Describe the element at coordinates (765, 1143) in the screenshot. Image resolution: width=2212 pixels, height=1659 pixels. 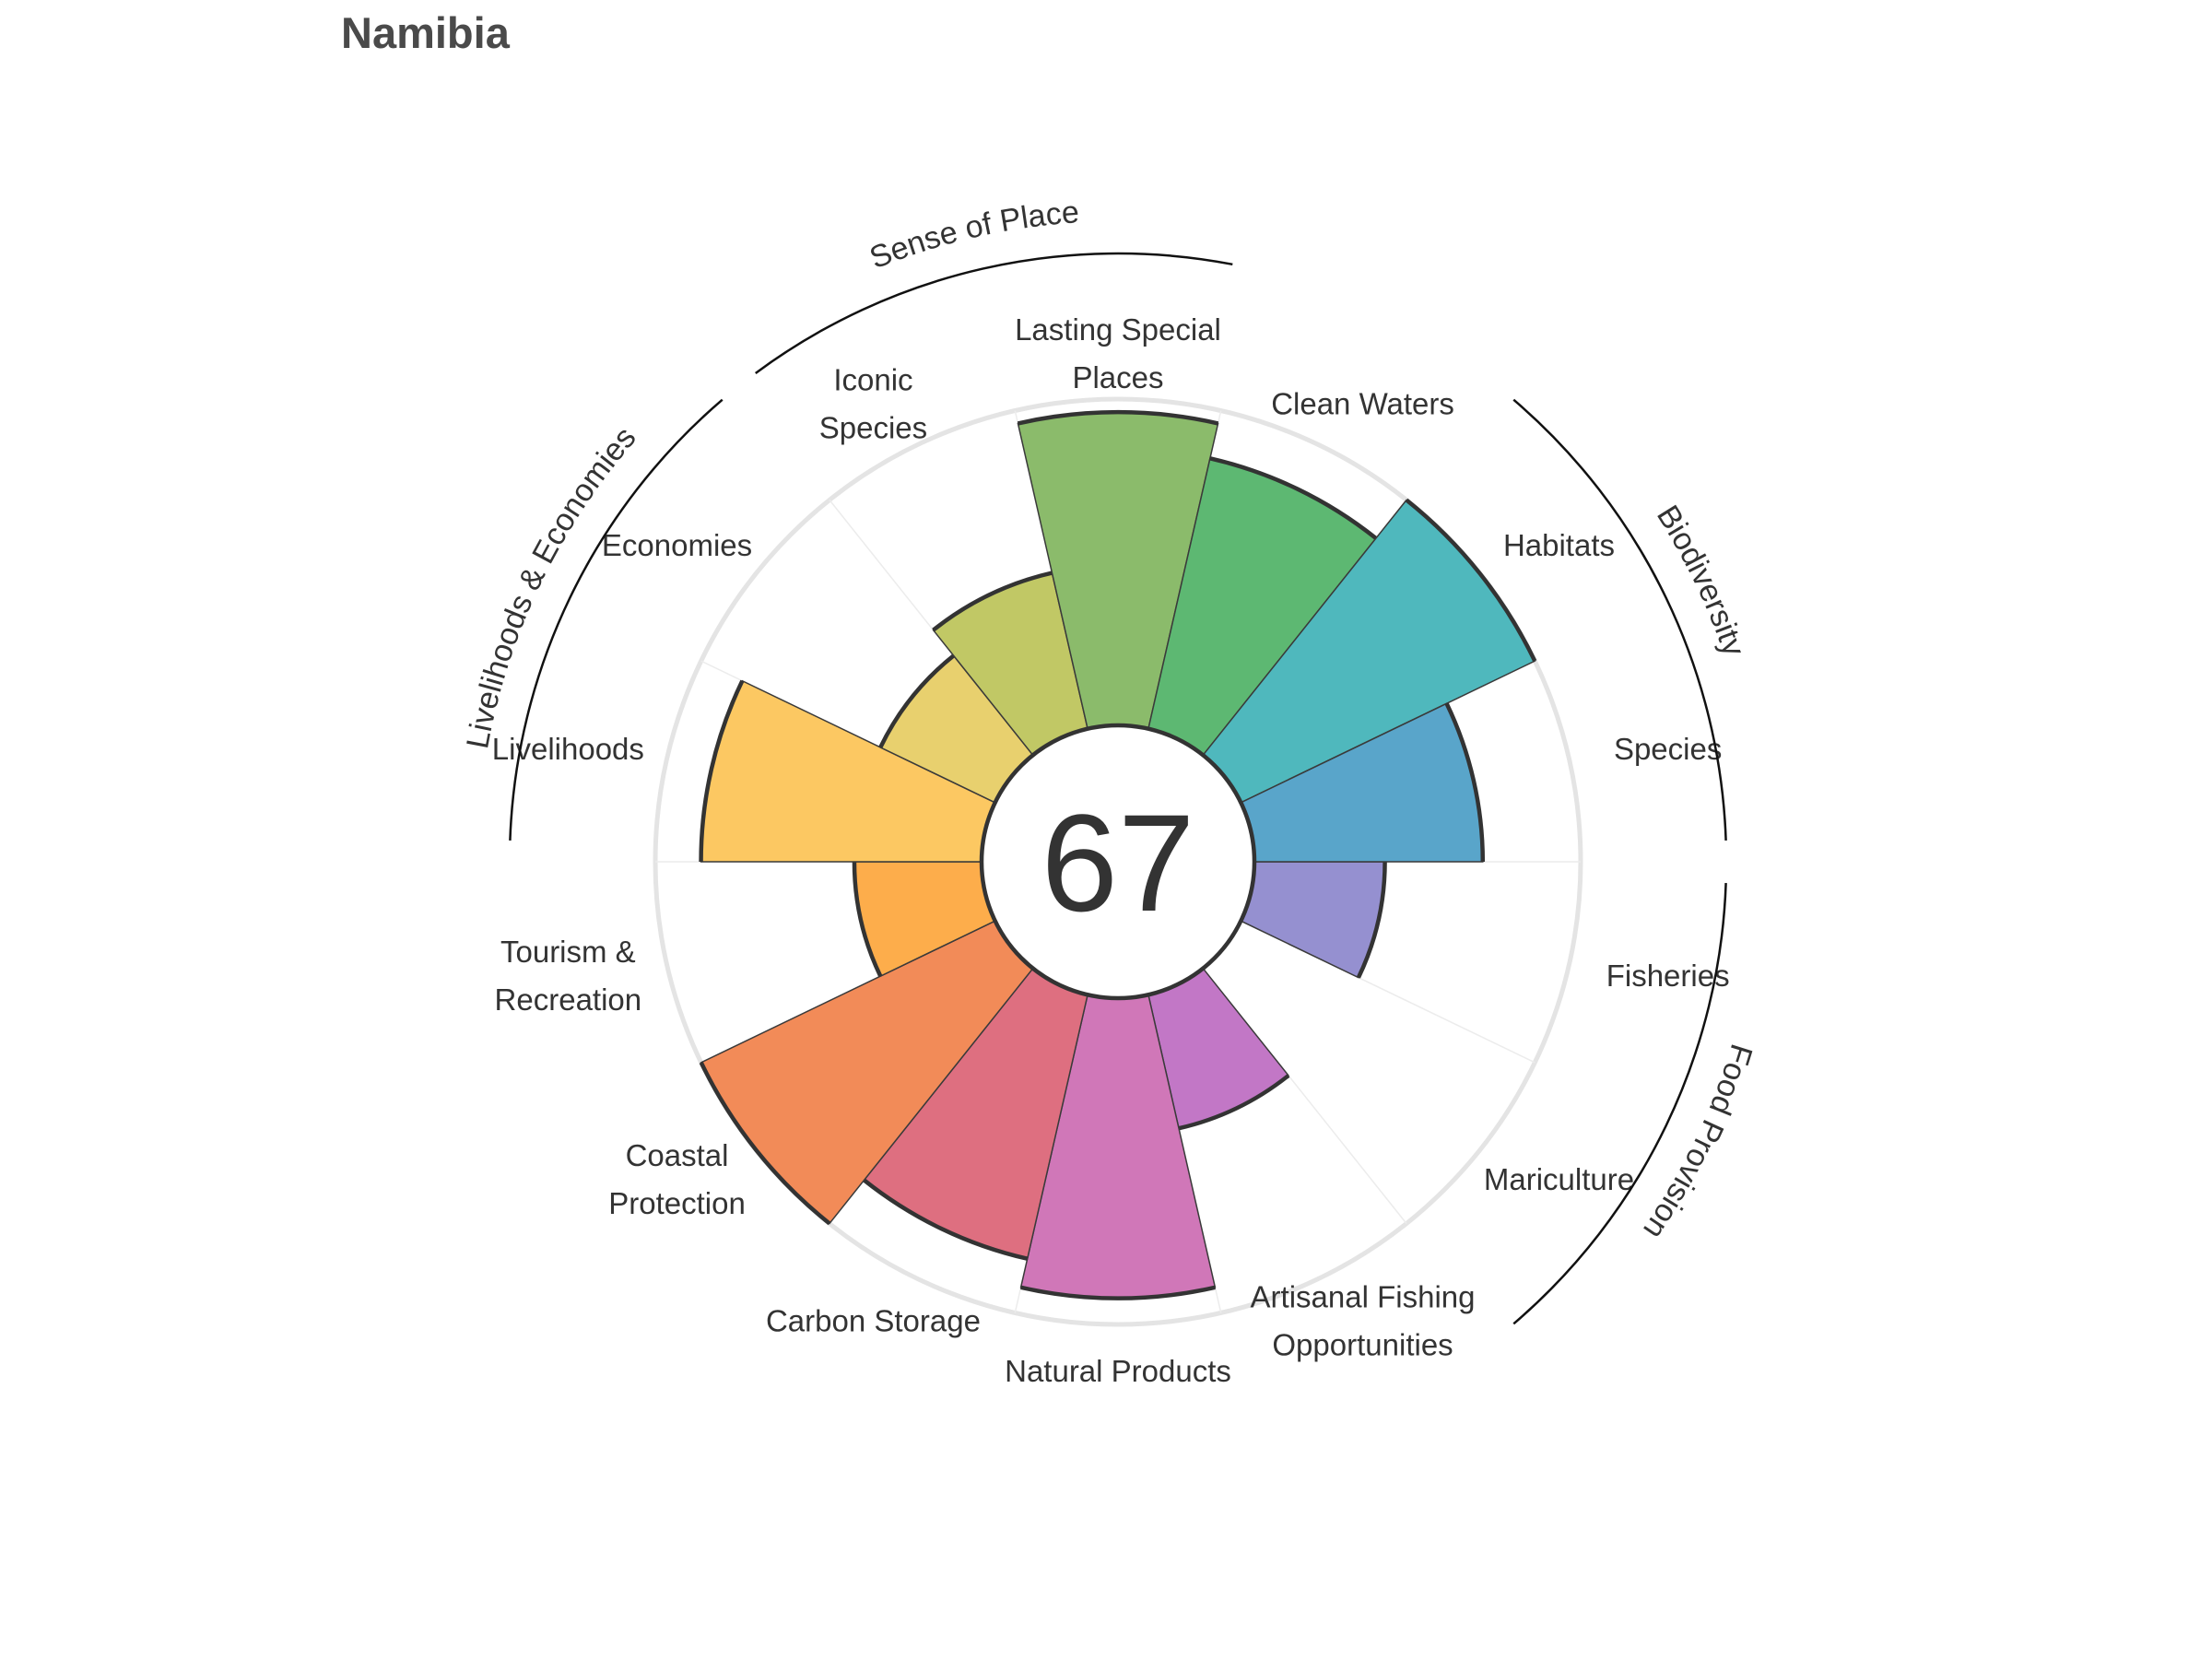
I see `petal-edge-coastal-protection` at that location.